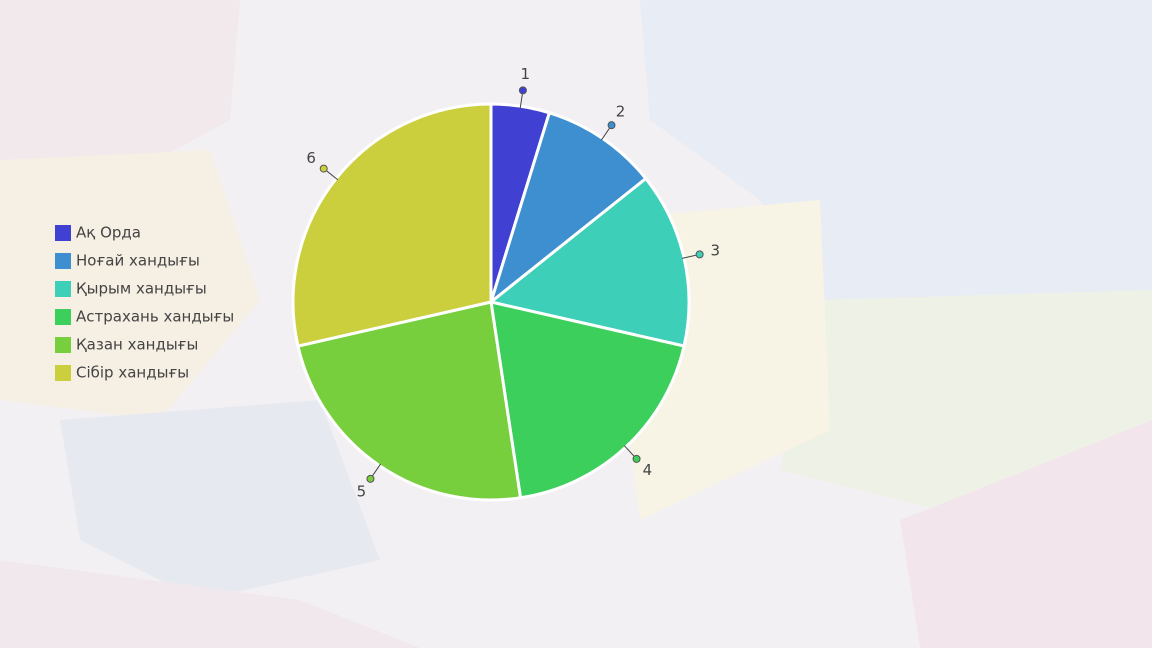 The width and height of the screenshot is (1152, 648). I want to click on legend-label: Ақ Орда, so click(108, 233).